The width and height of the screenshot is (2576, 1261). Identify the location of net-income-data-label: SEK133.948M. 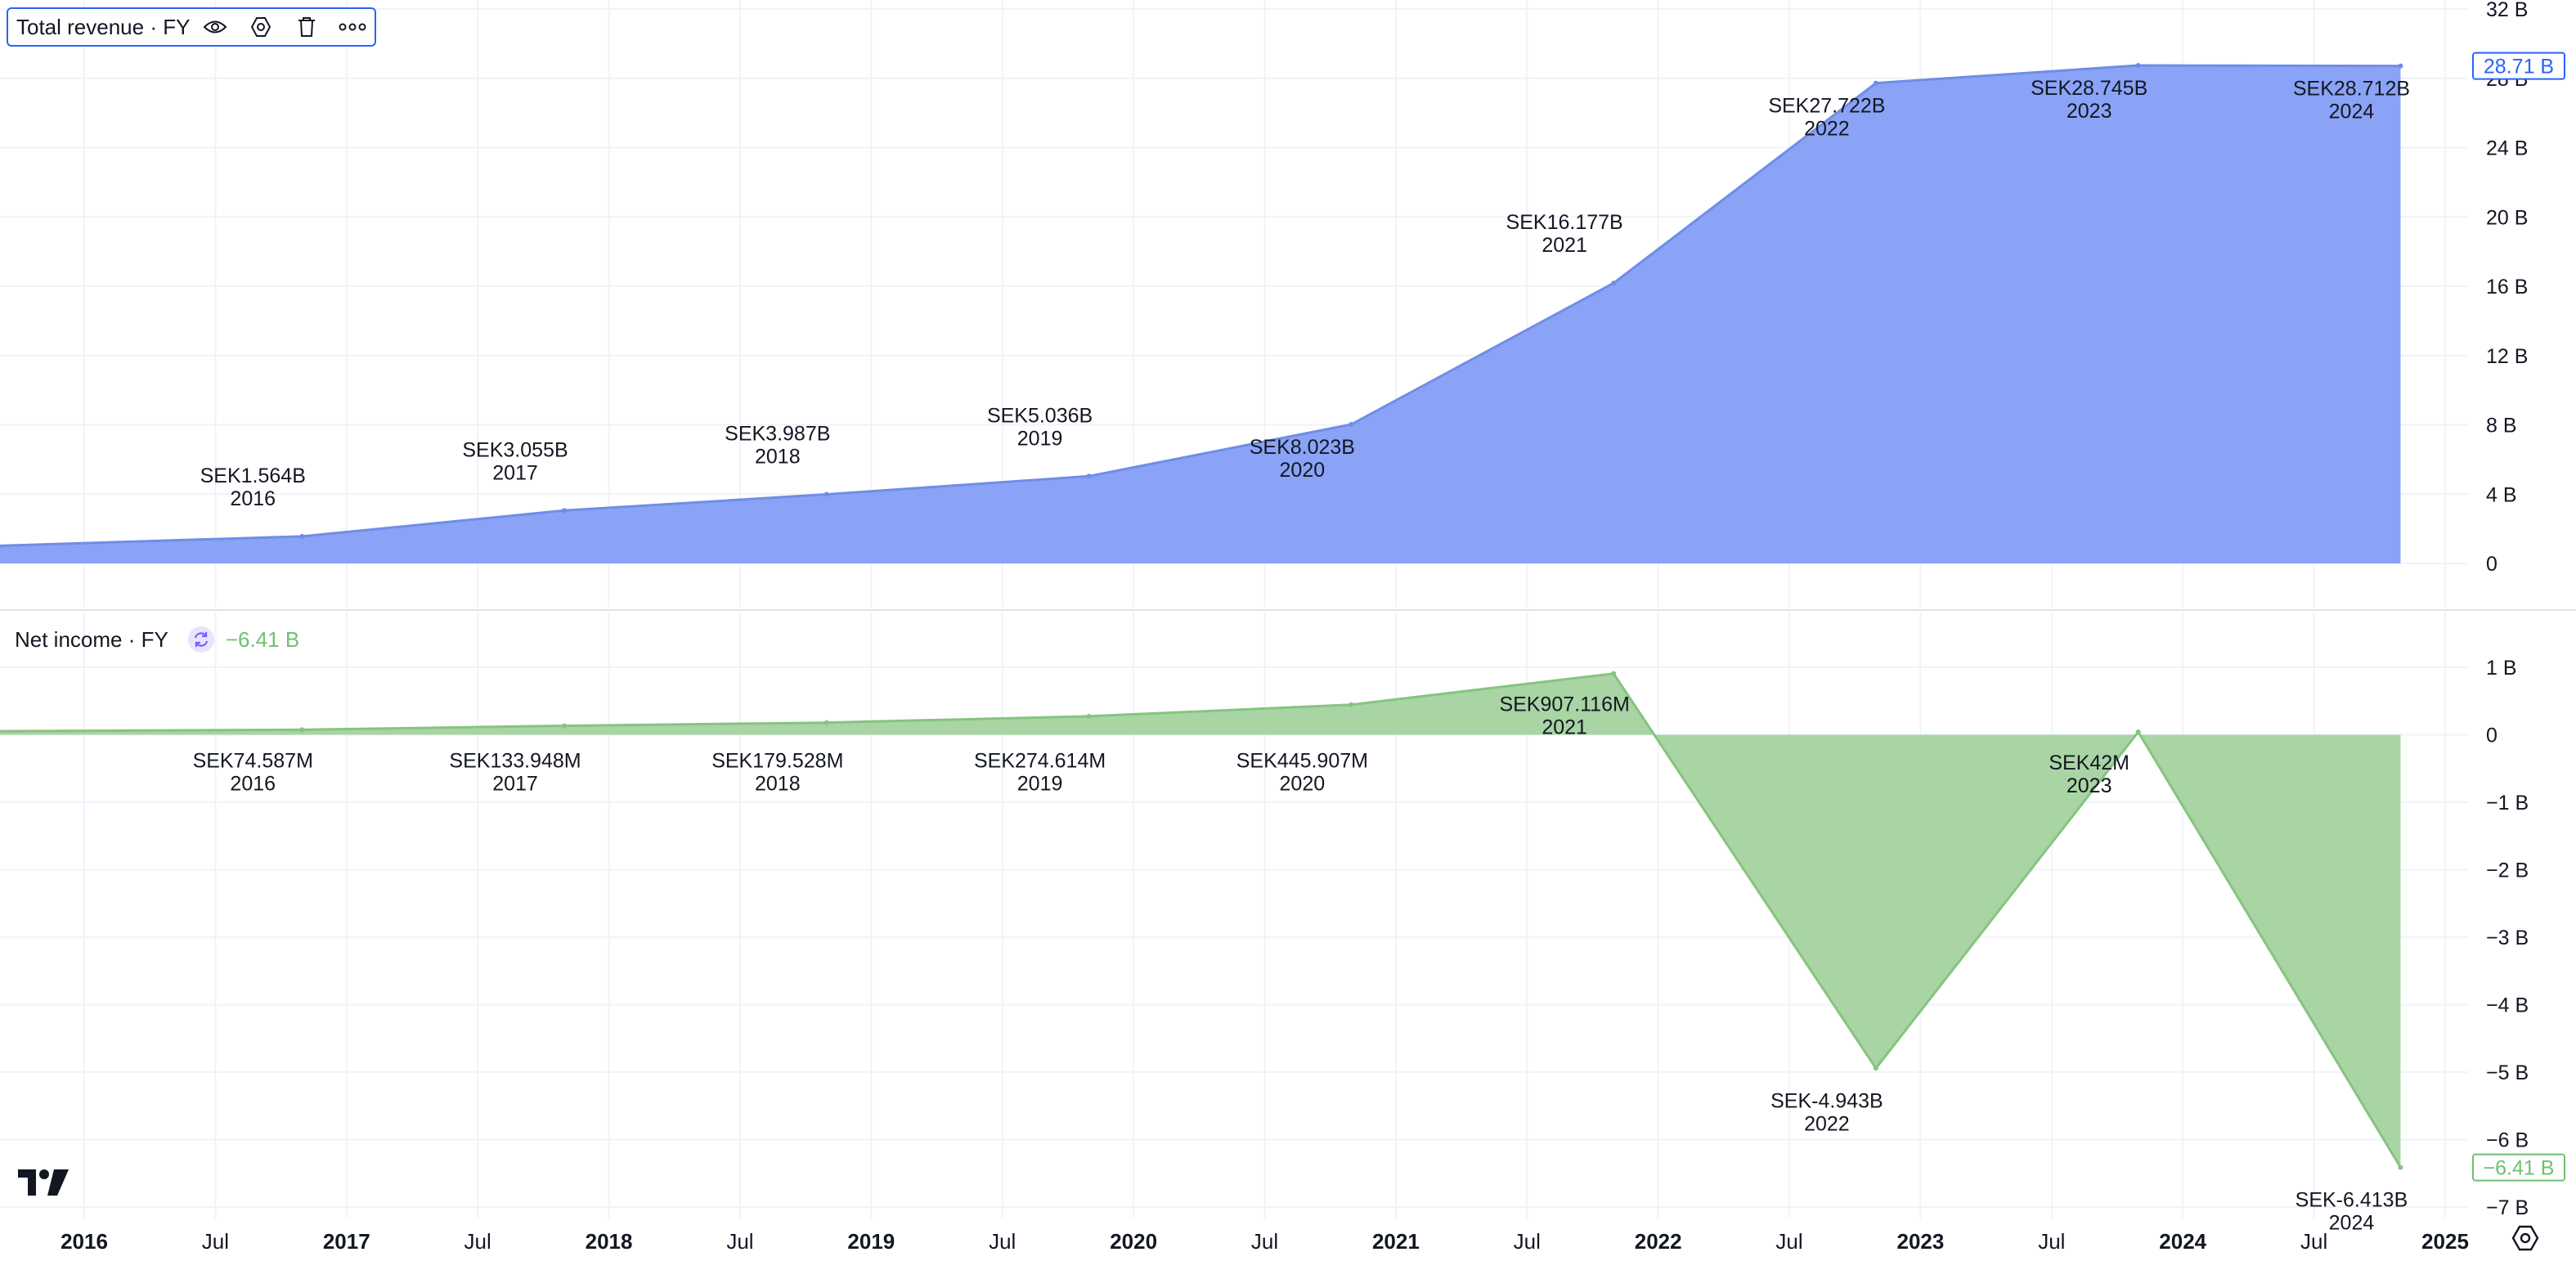
(515, 762).